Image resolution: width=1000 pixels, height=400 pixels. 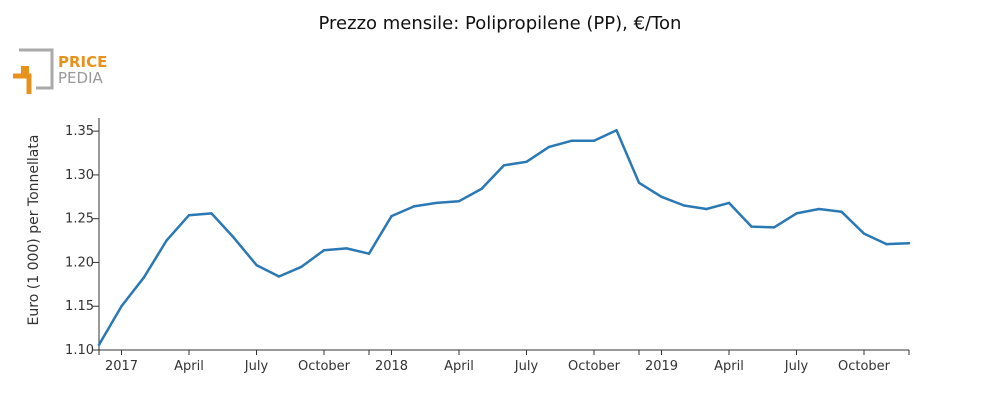 I want to click on pricepedia-logo: PRICE PEDIA, so click(x=60, y=71).